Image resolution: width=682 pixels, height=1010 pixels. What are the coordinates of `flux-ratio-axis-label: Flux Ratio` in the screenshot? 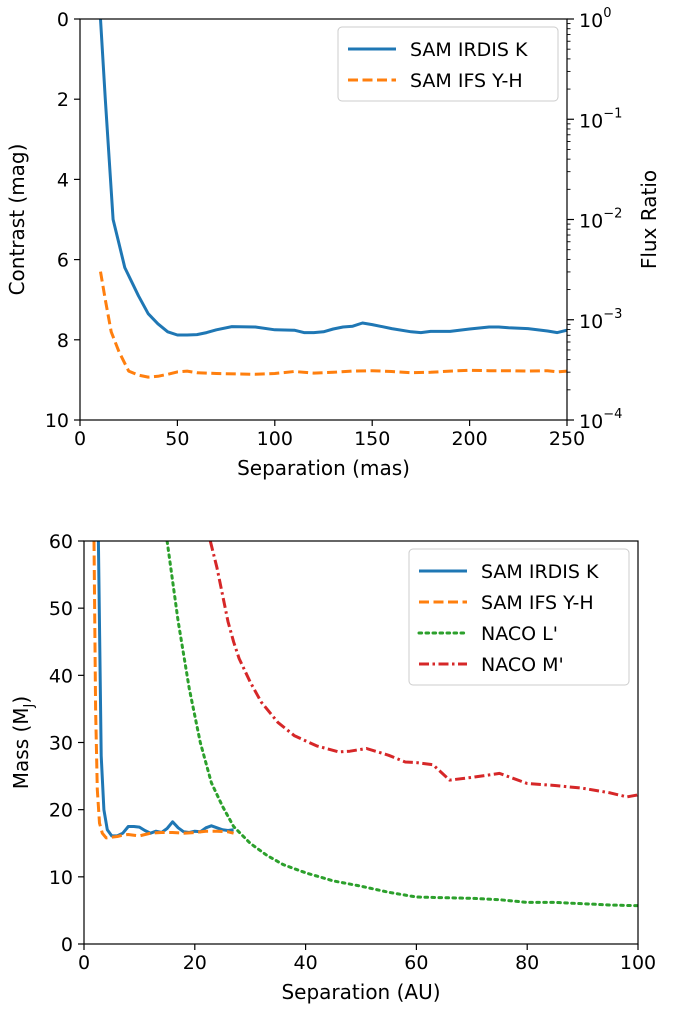 It's located at (649, 219).